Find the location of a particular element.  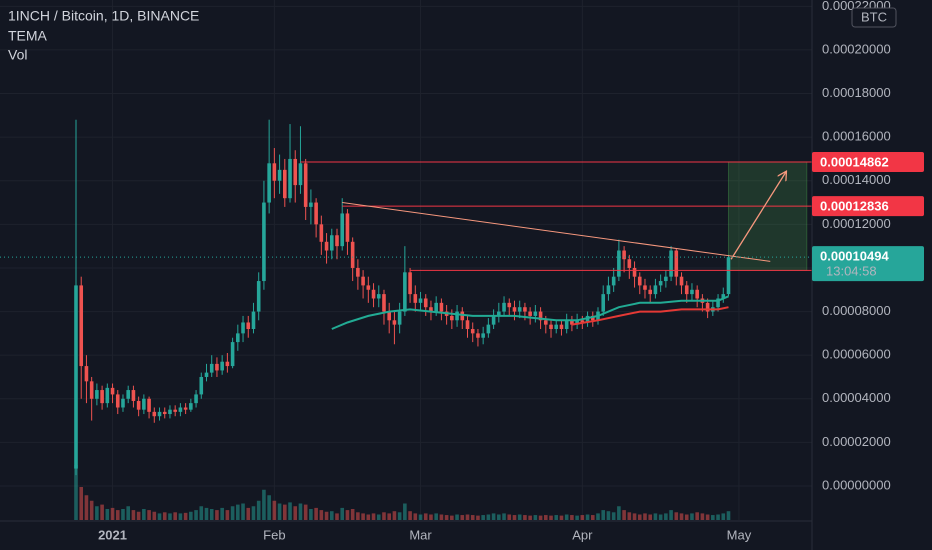

x-tick-label: 2021 is located at coordinates (112, 534).